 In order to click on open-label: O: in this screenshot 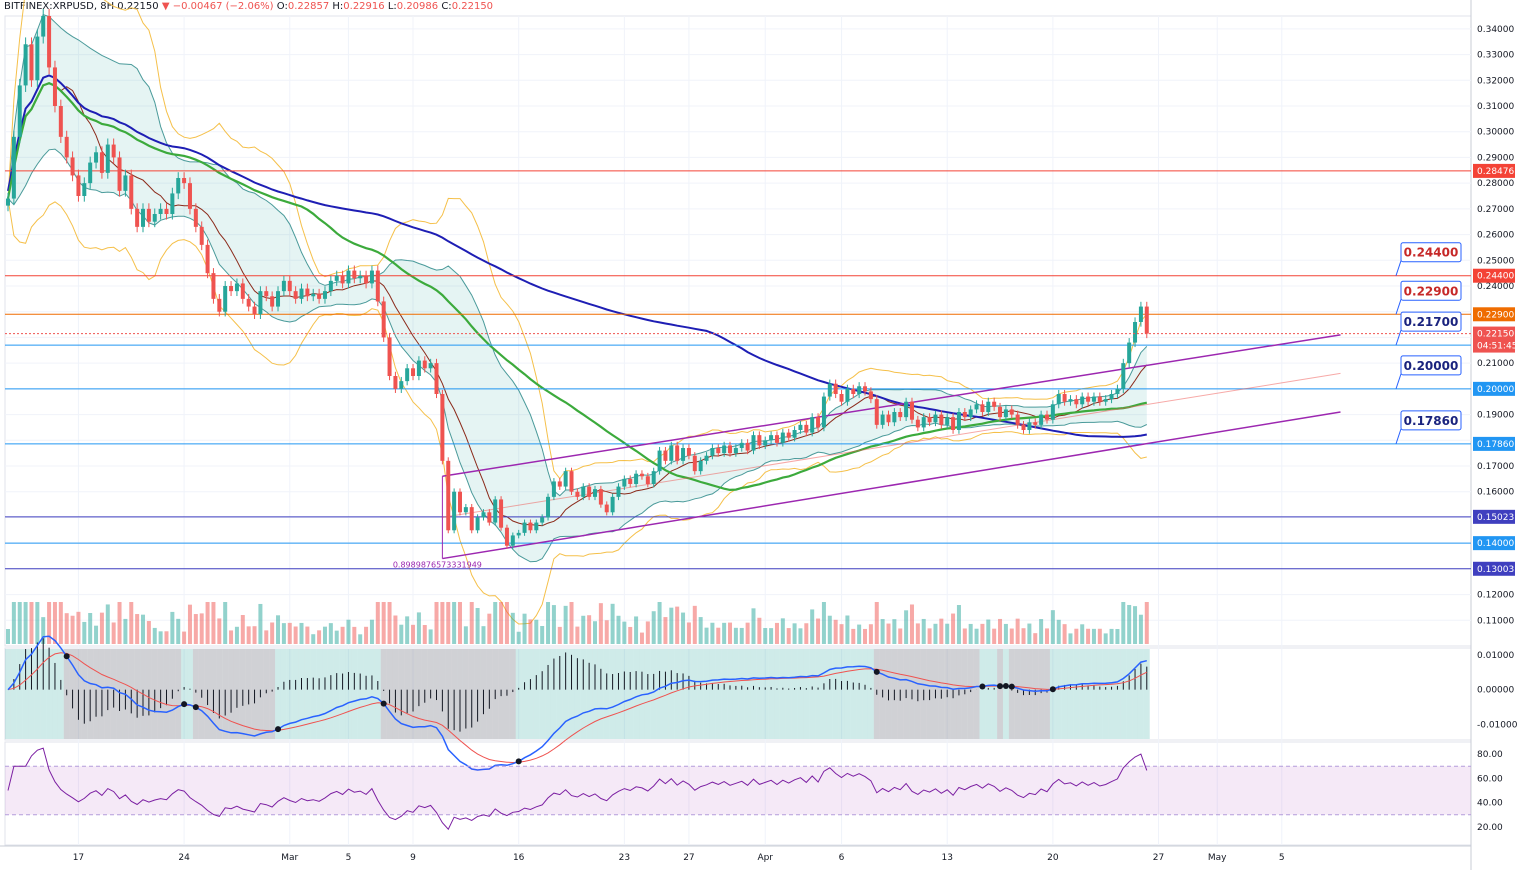, I will do `click(282, 6)`.